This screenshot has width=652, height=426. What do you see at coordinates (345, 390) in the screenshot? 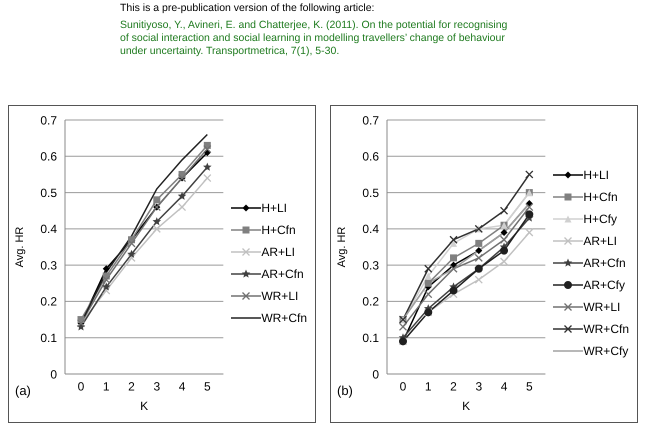
I see `text: (b)` at bounding box center [345, 390].